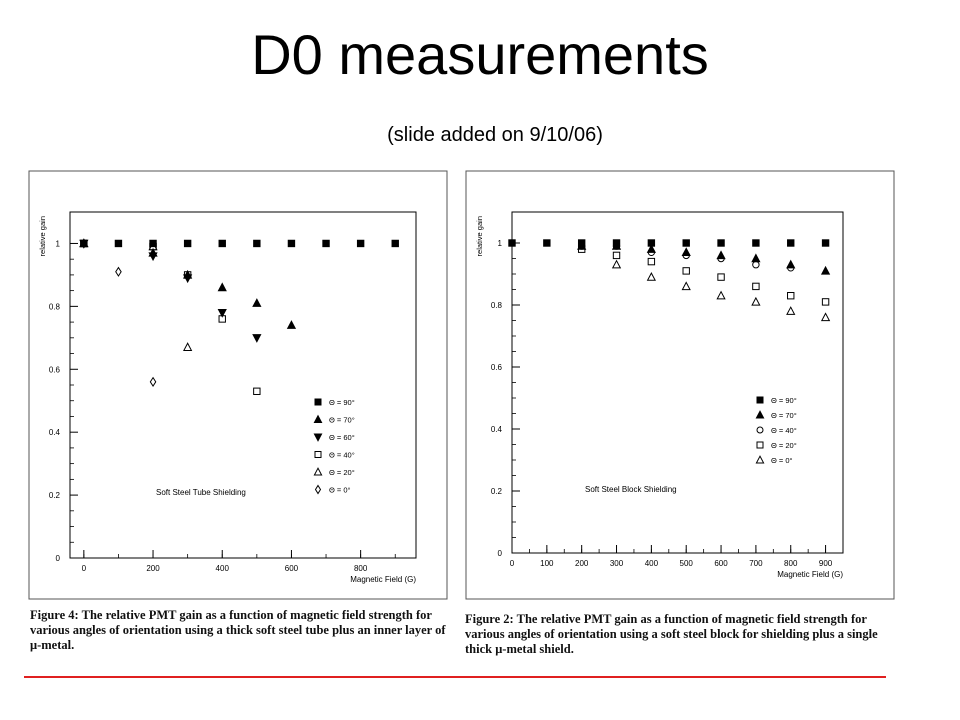  What do you see at coordinates (826, 563) in the screenshot?
I see `x-tick-label: 900` at bounding box center [826, 563].